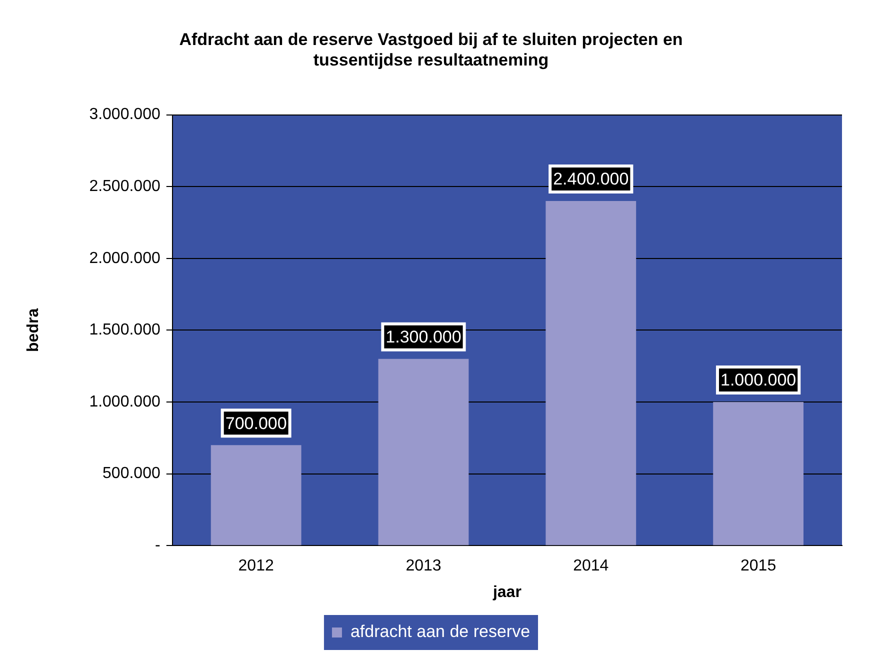 This screenshot has height=659, width=872. Describe the element at coordinates (507, 592) in the screenshot. I see `x-axis-title: jaar` at that location.